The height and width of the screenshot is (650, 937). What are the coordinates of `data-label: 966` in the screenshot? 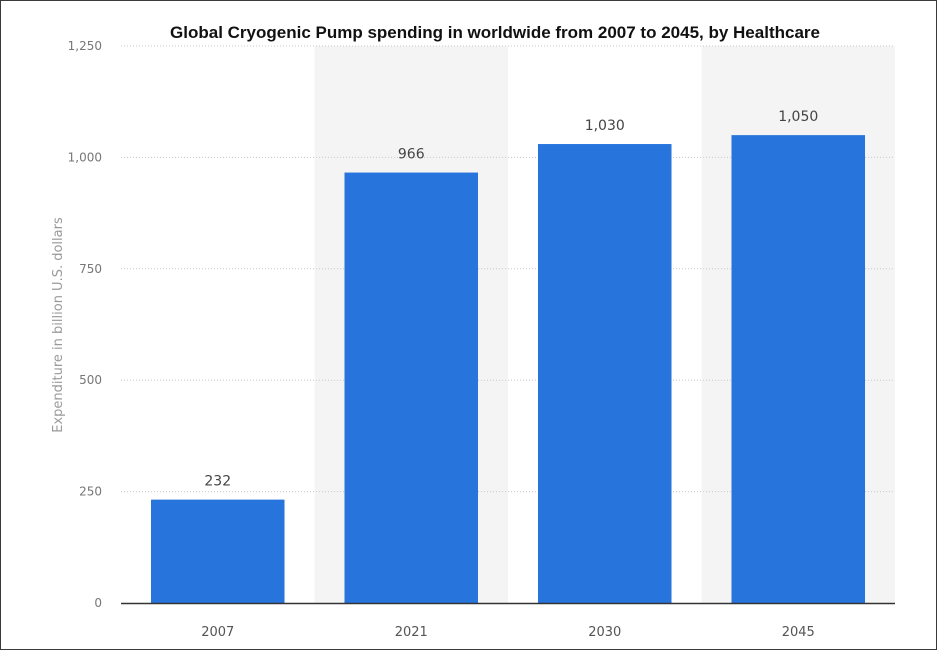 It's located at (411, 155).